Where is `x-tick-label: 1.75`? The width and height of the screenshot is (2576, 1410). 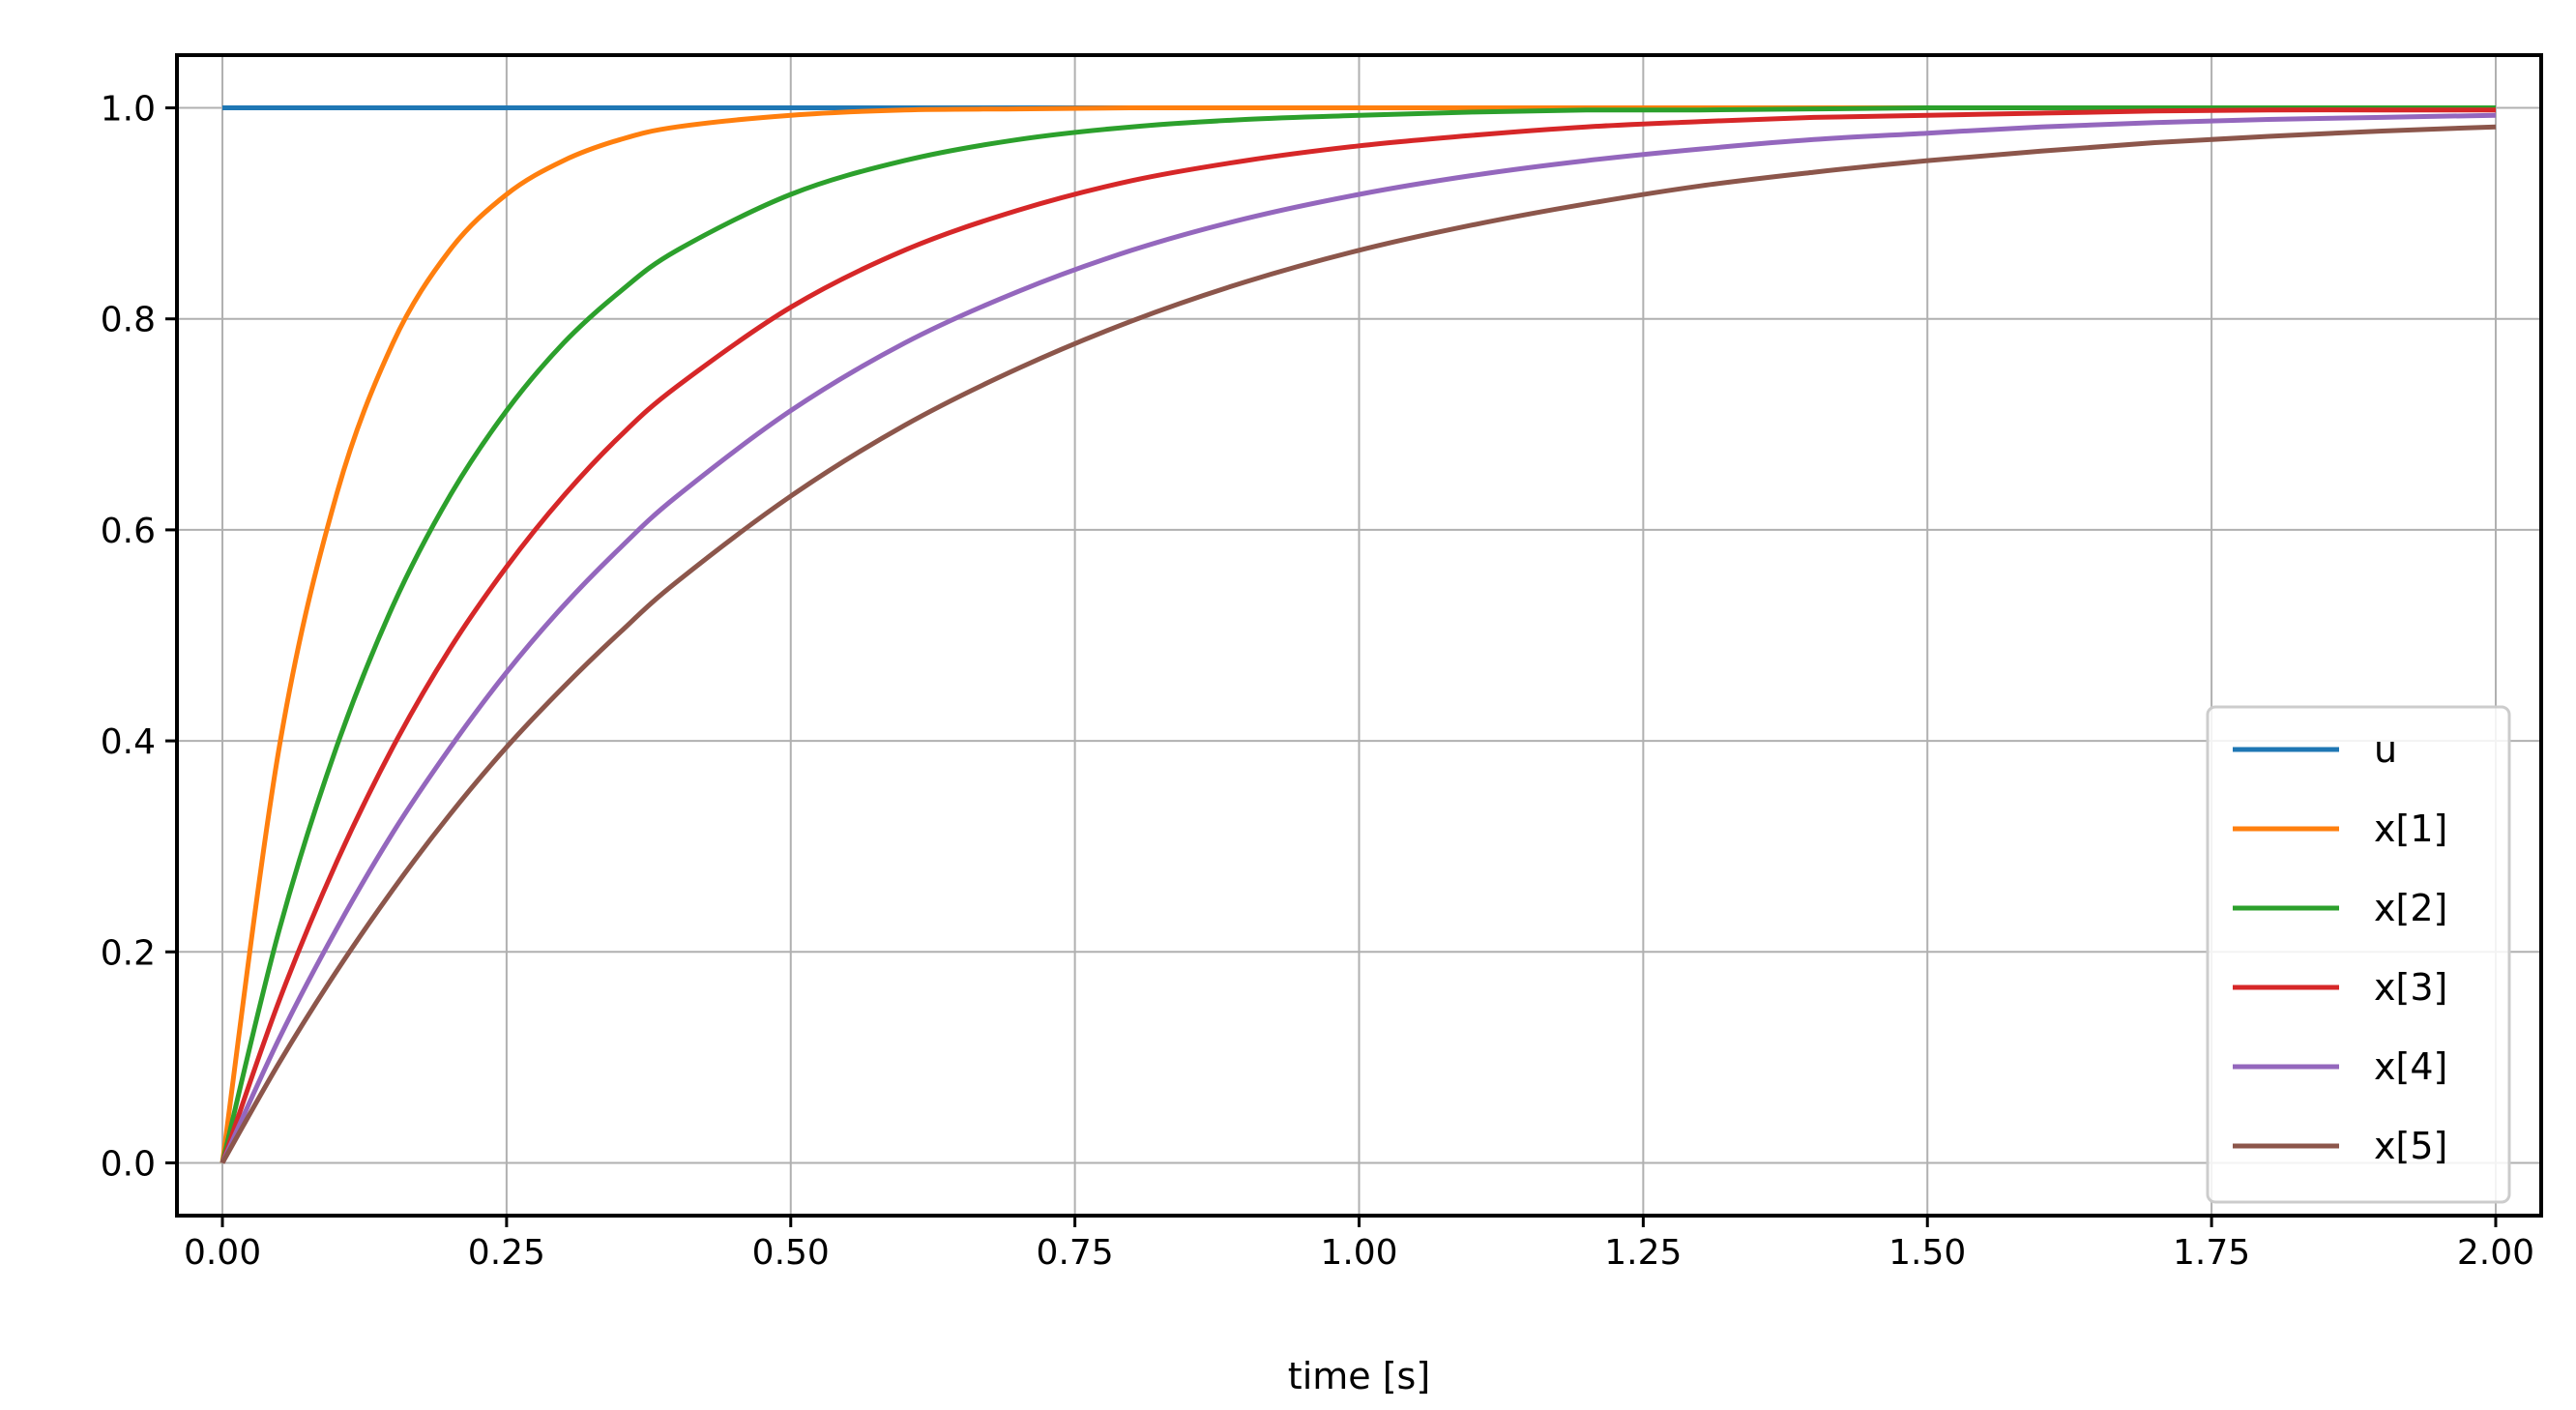
x-tick-label: 1.75 is located at coordinates (2211, 1253).